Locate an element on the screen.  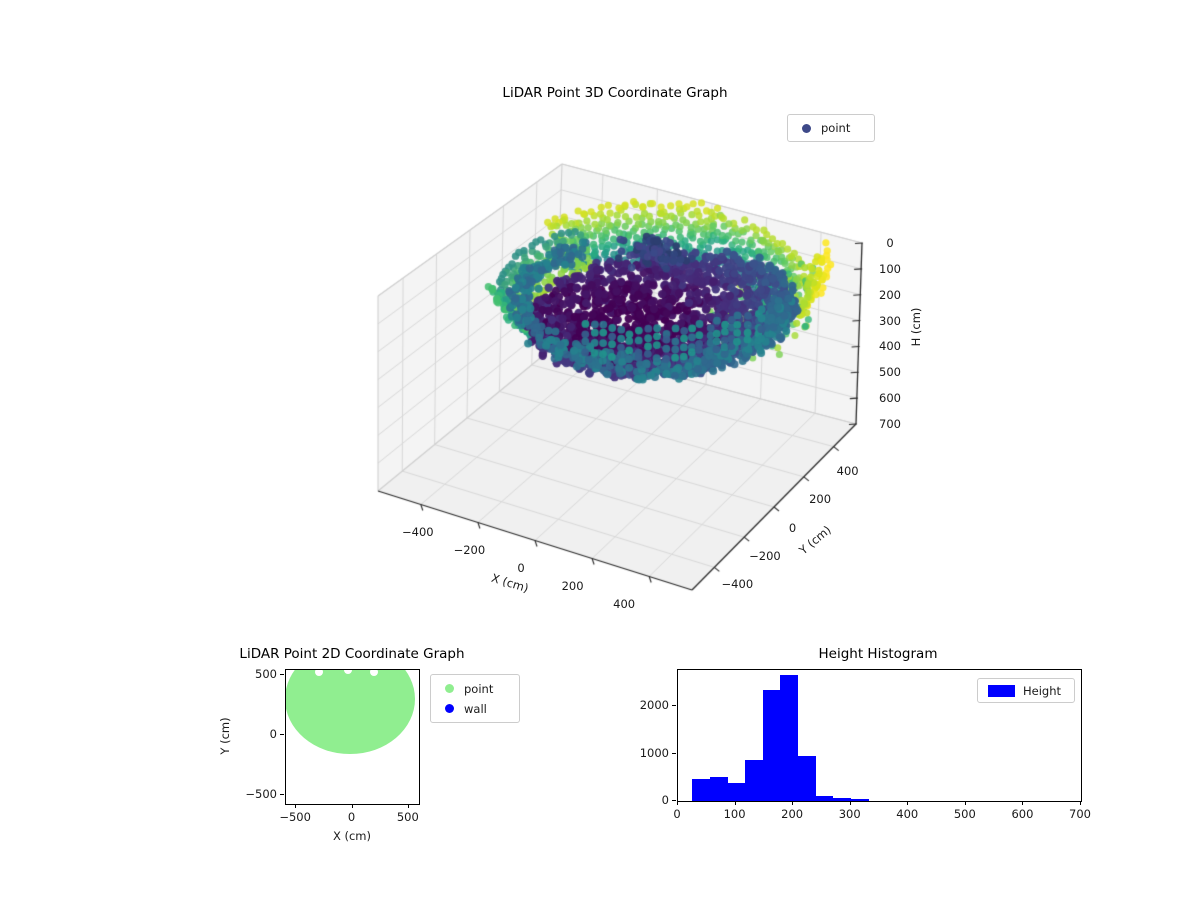
plot2d-xaxis-label: X (cm) is located at coordinates (352, 836).